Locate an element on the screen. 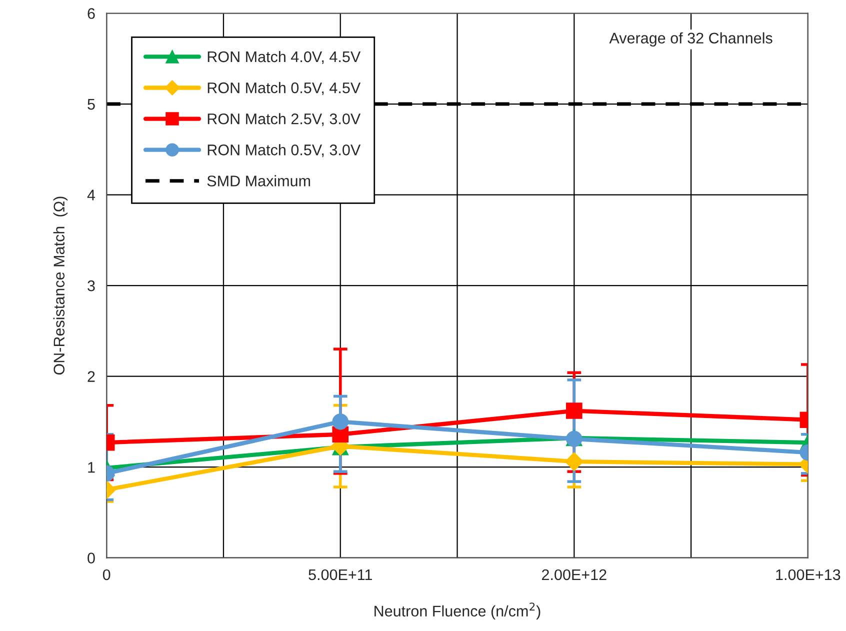 The height and width of the screenshot is (631, 846). y-tick-label: 6 is located at coordinates (91, 13).